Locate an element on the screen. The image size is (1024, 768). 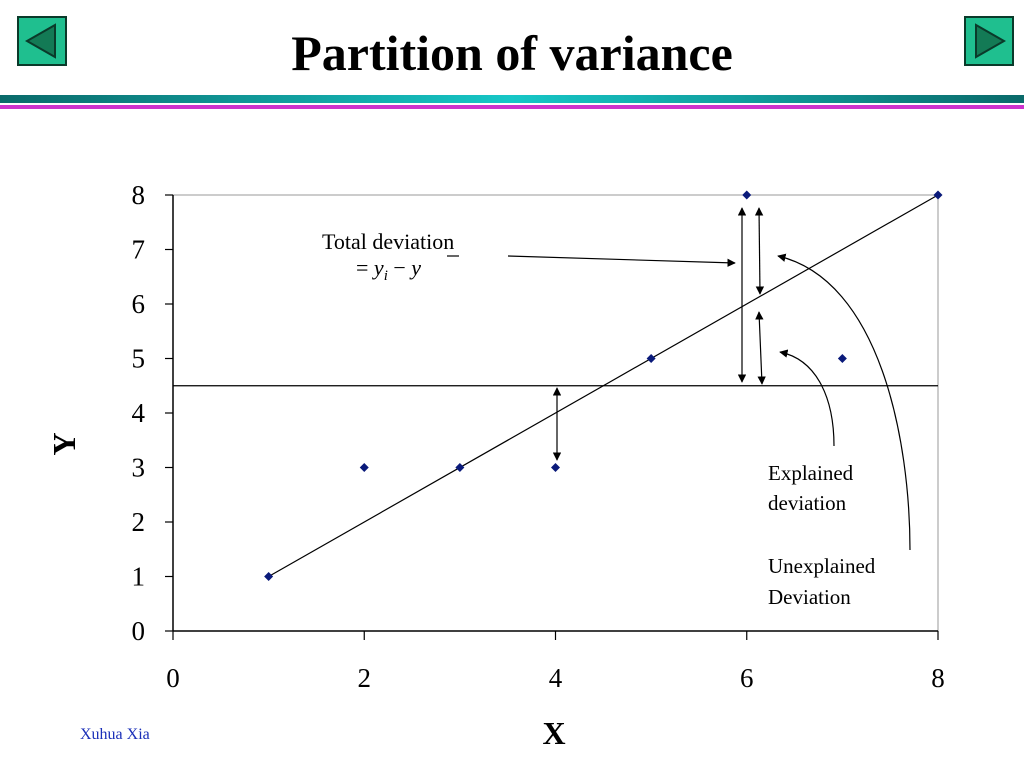
total-deviation-formula: = yi − y is located at coordinates (388, 269).